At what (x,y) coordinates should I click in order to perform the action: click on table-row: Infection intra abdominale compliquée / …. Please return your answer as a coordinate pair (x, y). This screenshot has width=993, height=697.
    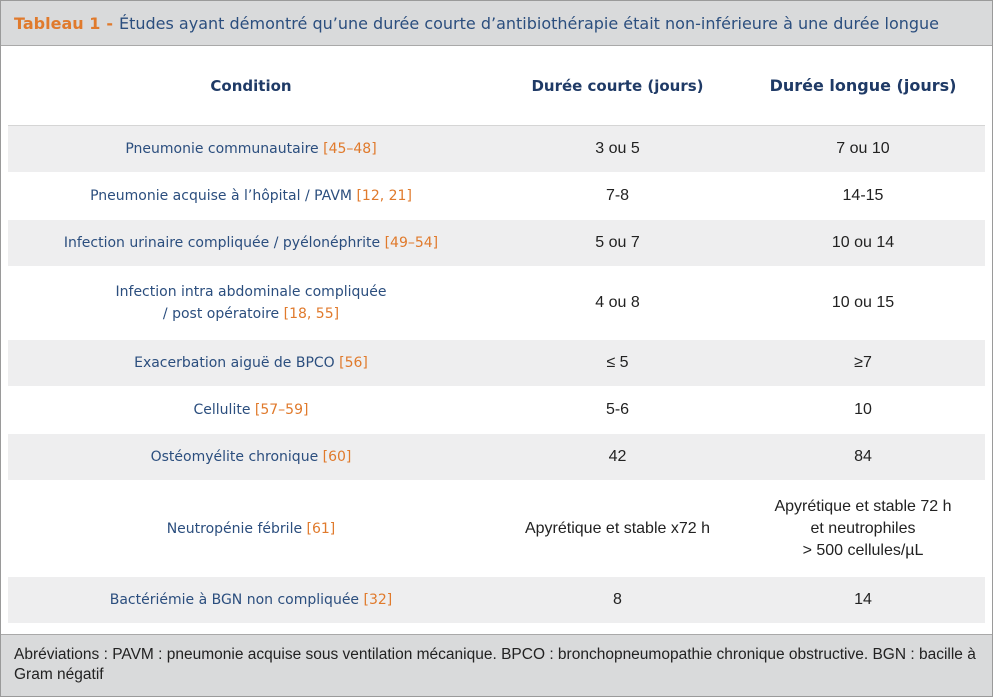
    Looking at the image, I should click on (496, 303).